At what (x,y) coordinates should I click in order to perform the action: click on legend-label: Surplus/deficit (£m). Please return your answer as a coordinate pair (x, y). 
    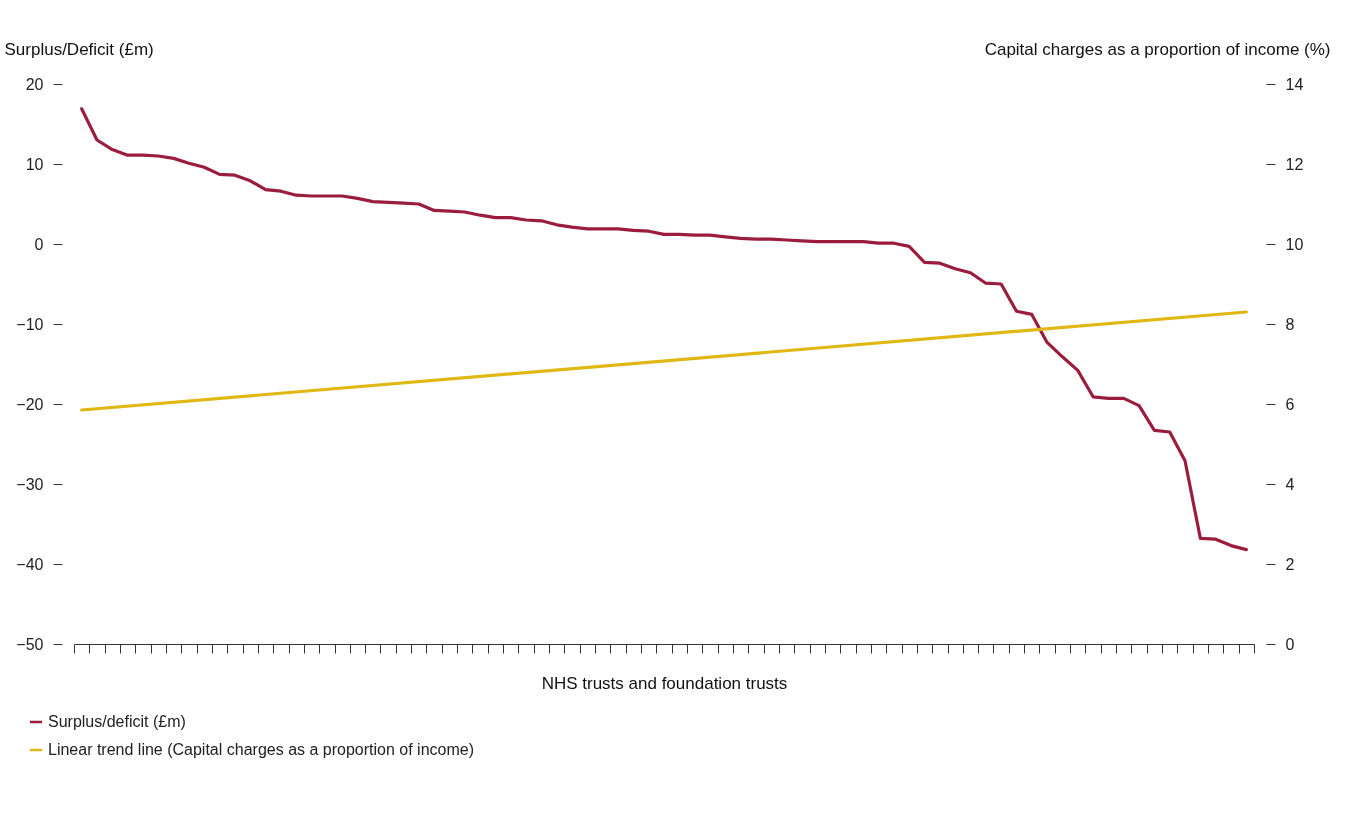
    Looking at the image, I should click on (117, 721).